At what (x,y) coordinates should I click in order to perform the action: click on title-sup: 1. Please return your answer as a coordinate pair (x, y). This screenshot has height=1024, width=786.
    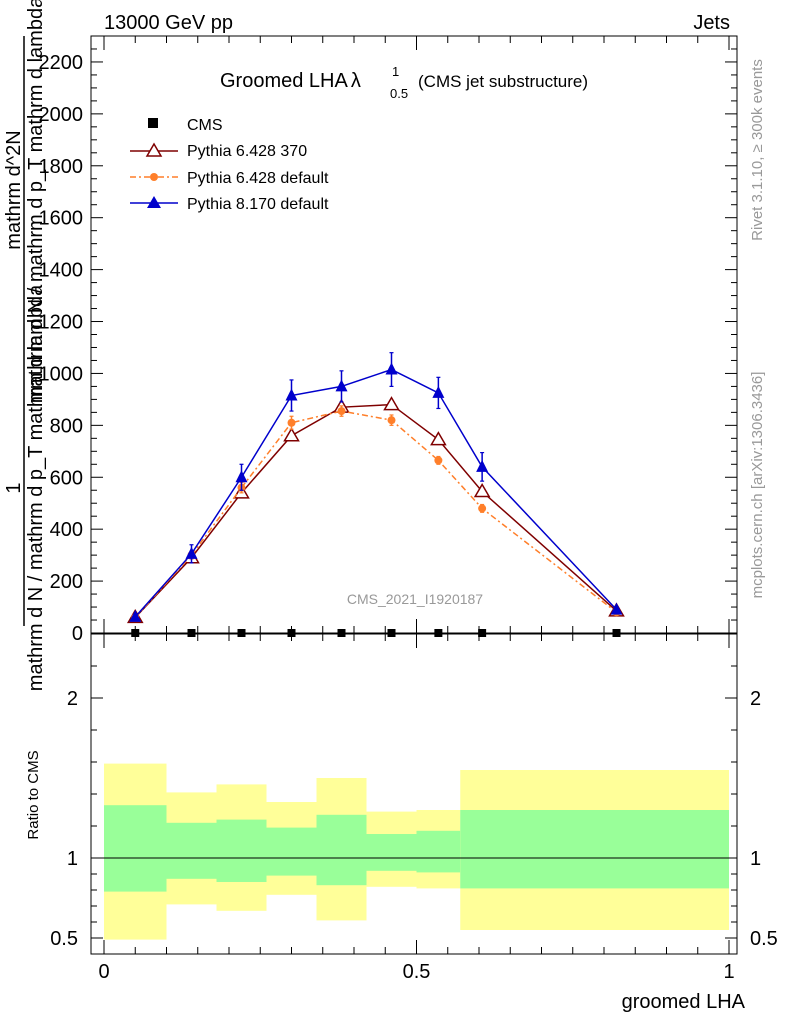
    Looking at the image, I should click on (395, 71).